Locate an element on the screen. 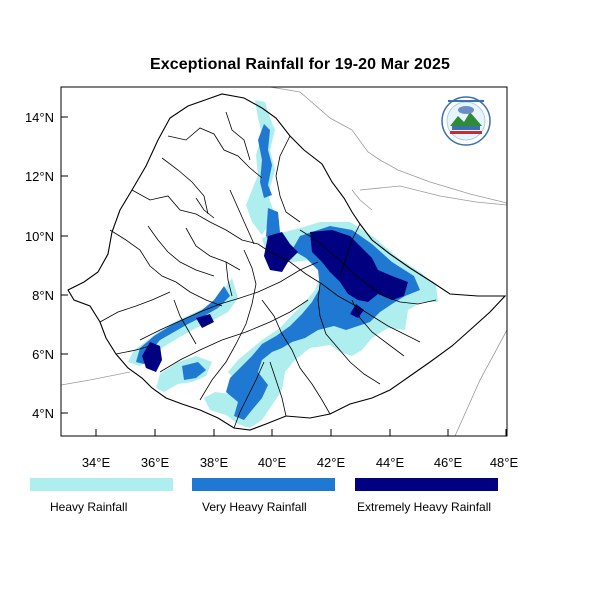 The image size is (600, 600). x-tick-label: 40°E is located at coordinates (272, 462).